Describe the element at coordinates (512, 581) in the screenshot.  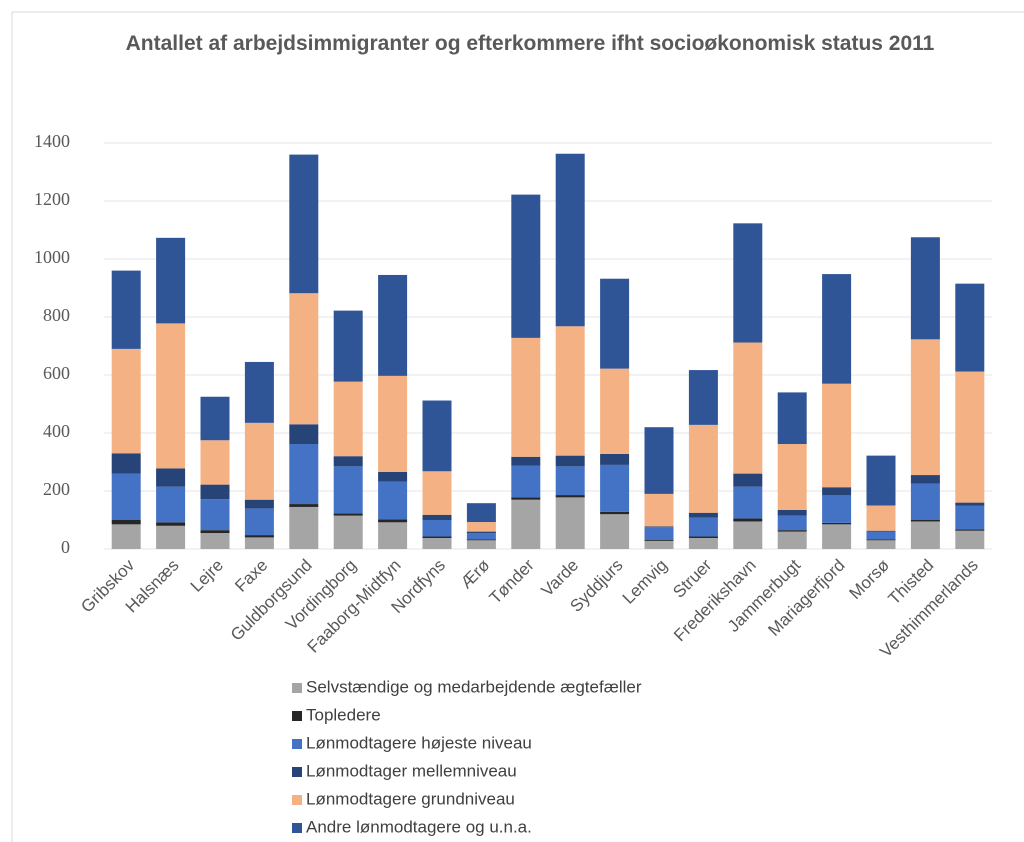
I see `x-tick-label: Tønder` at that location.